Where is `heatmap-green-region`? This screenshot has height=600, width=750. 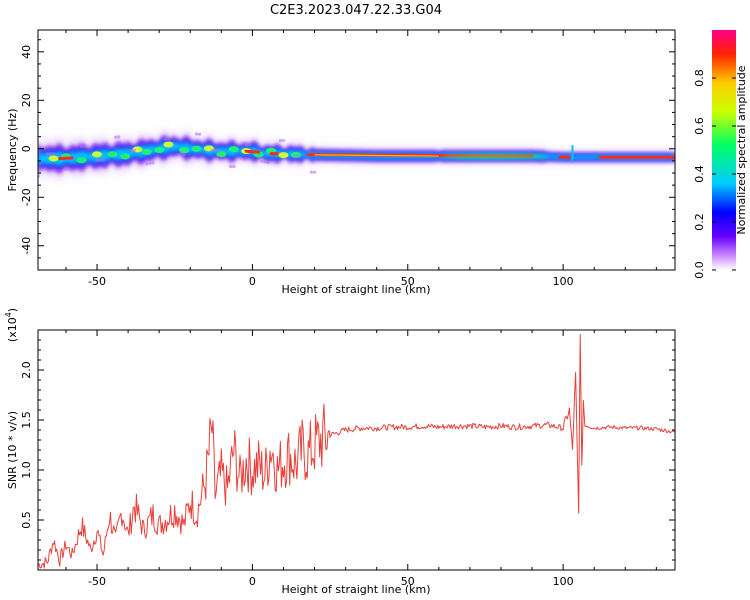 heatmap-green-region is located at coordinates (494, 156).